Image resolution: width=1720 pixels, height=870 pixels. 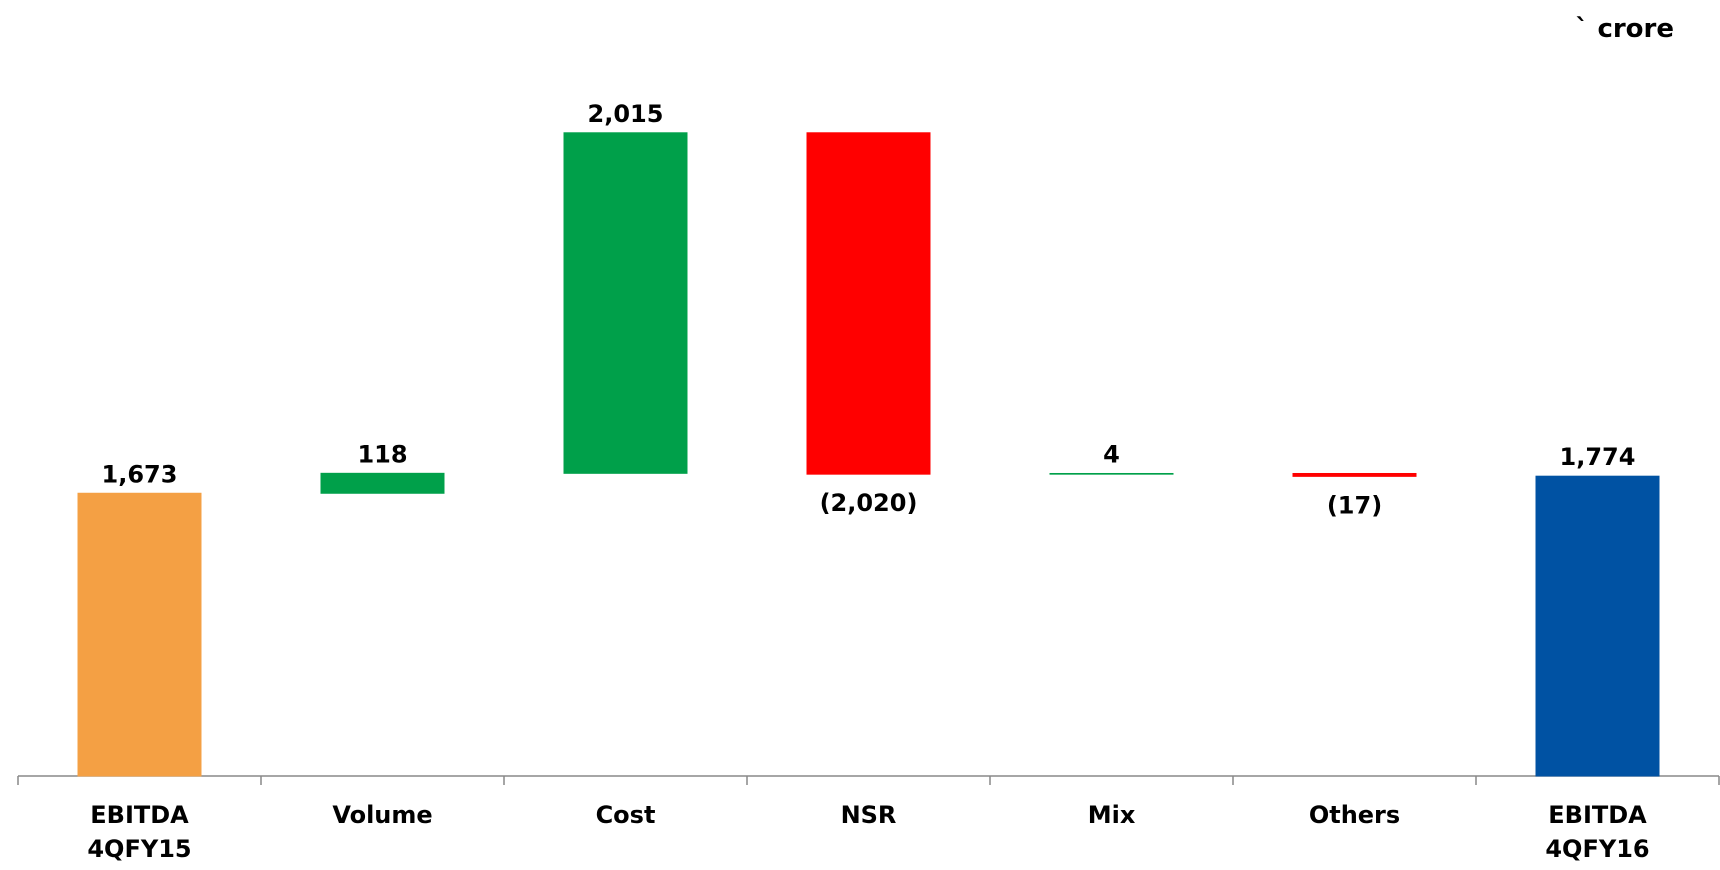 I want to click on value-label: 4, so click(x=1111, y=454).